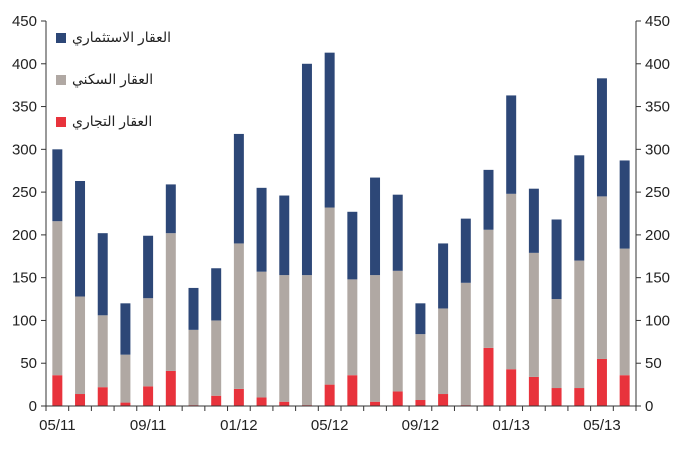  I want to click on y-tick-label-right: 350, so click(657, 107).